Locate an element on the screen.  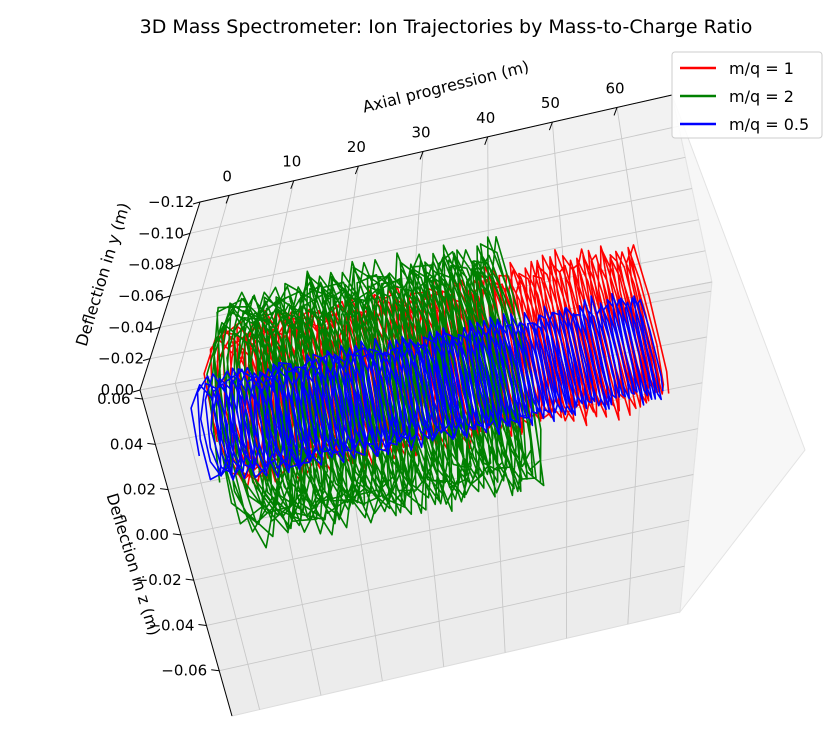
y-tick-label: 0.00 is located at coordinates (117, 390).